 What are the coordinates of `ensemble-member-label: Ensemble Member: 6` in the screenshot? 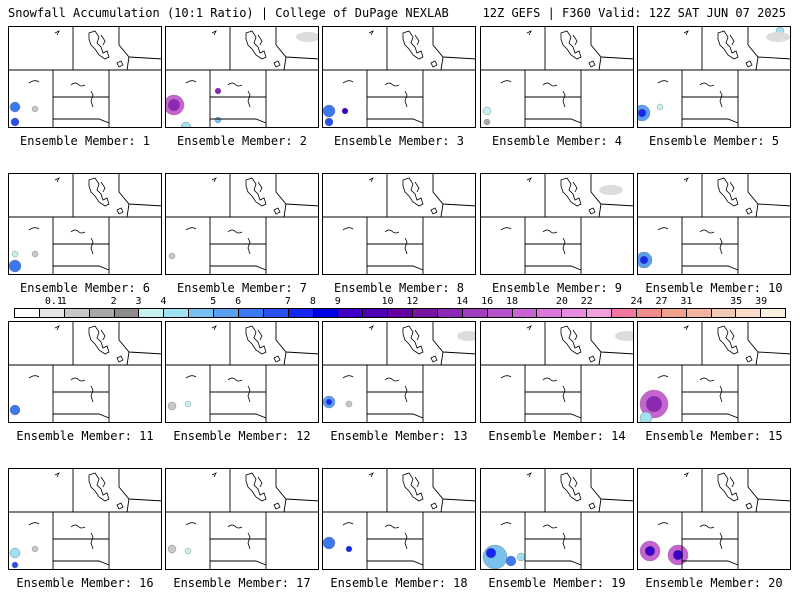 It's located at (85, 288).